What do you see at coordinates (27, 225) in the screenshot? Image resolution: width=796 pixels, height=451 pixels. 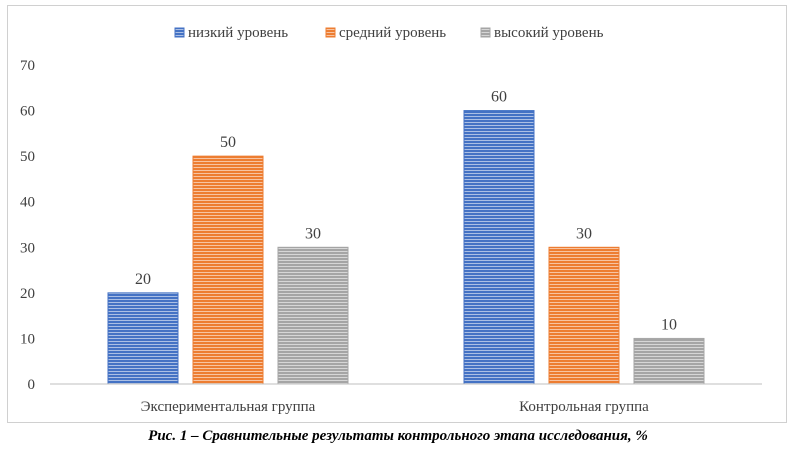 I see `y-axis-ticks: 0 10 20 30 40 50 60 70` at bounding box center [27, 225].